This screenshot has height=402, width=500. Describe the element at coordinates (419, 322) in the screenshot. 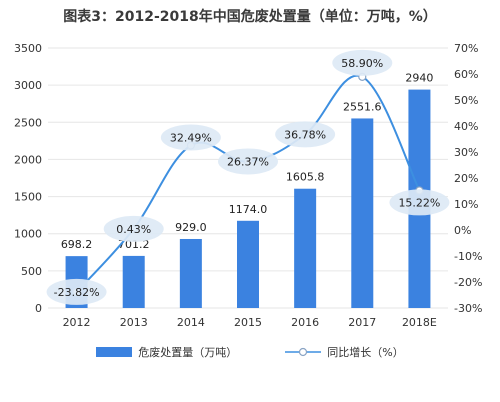

I see `x-tick-label: 2018E` at that location.